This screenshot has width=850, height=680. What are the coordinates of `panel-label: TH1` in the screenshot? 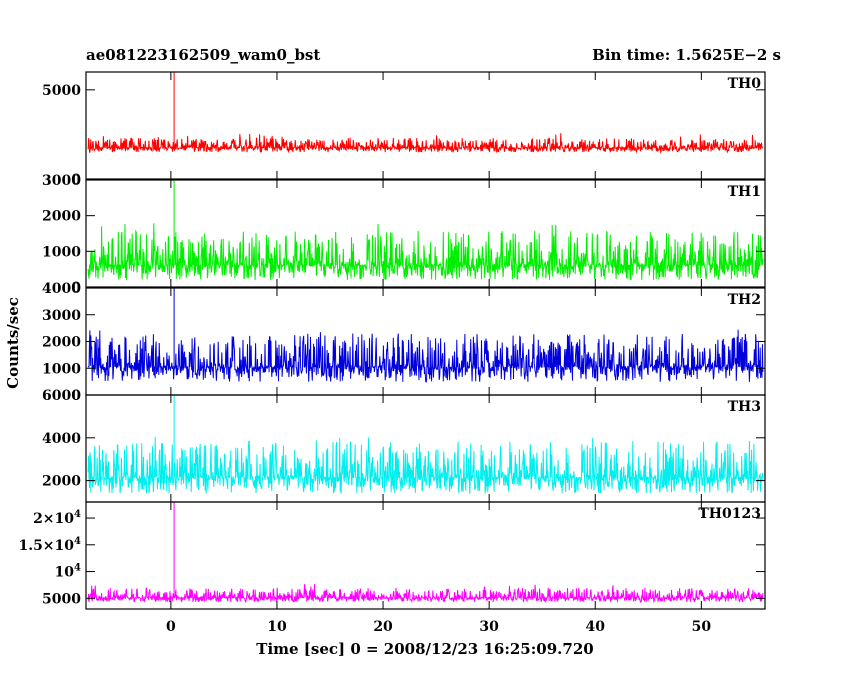 It's located at (744, 192).